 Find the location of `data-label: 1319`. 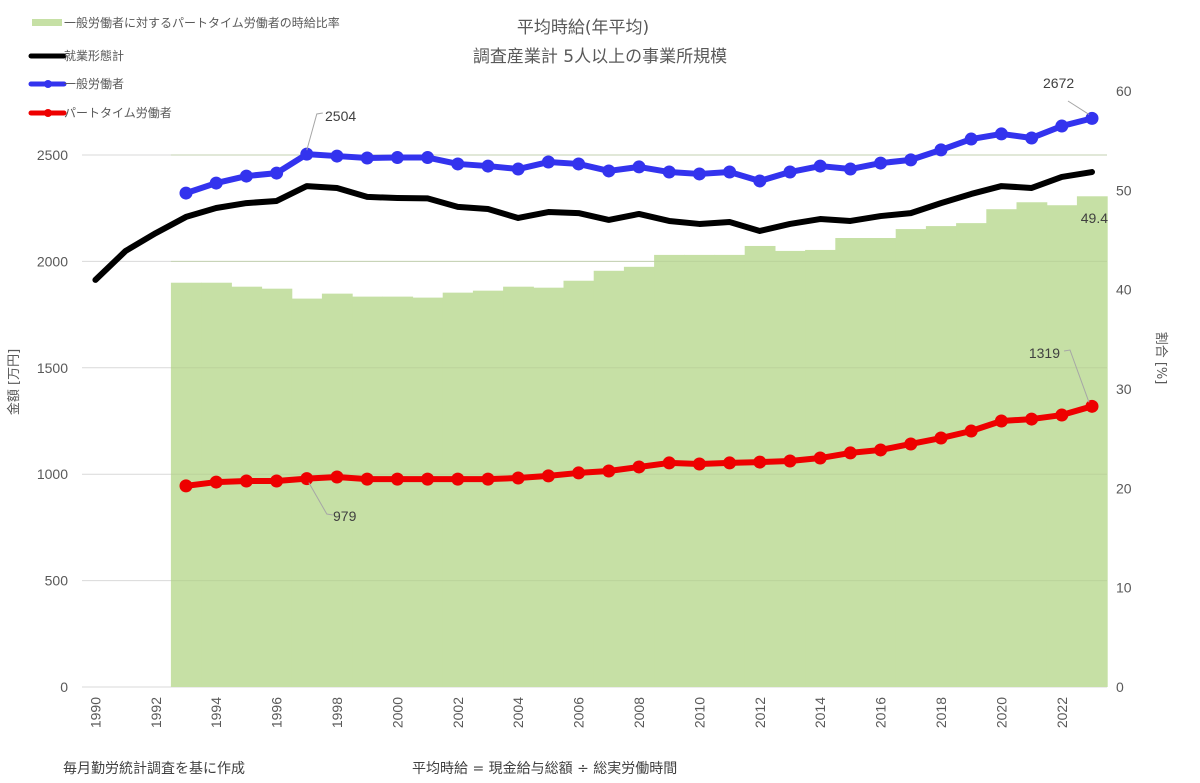

data-label: 1319 is located at coordinates (1044, 353).